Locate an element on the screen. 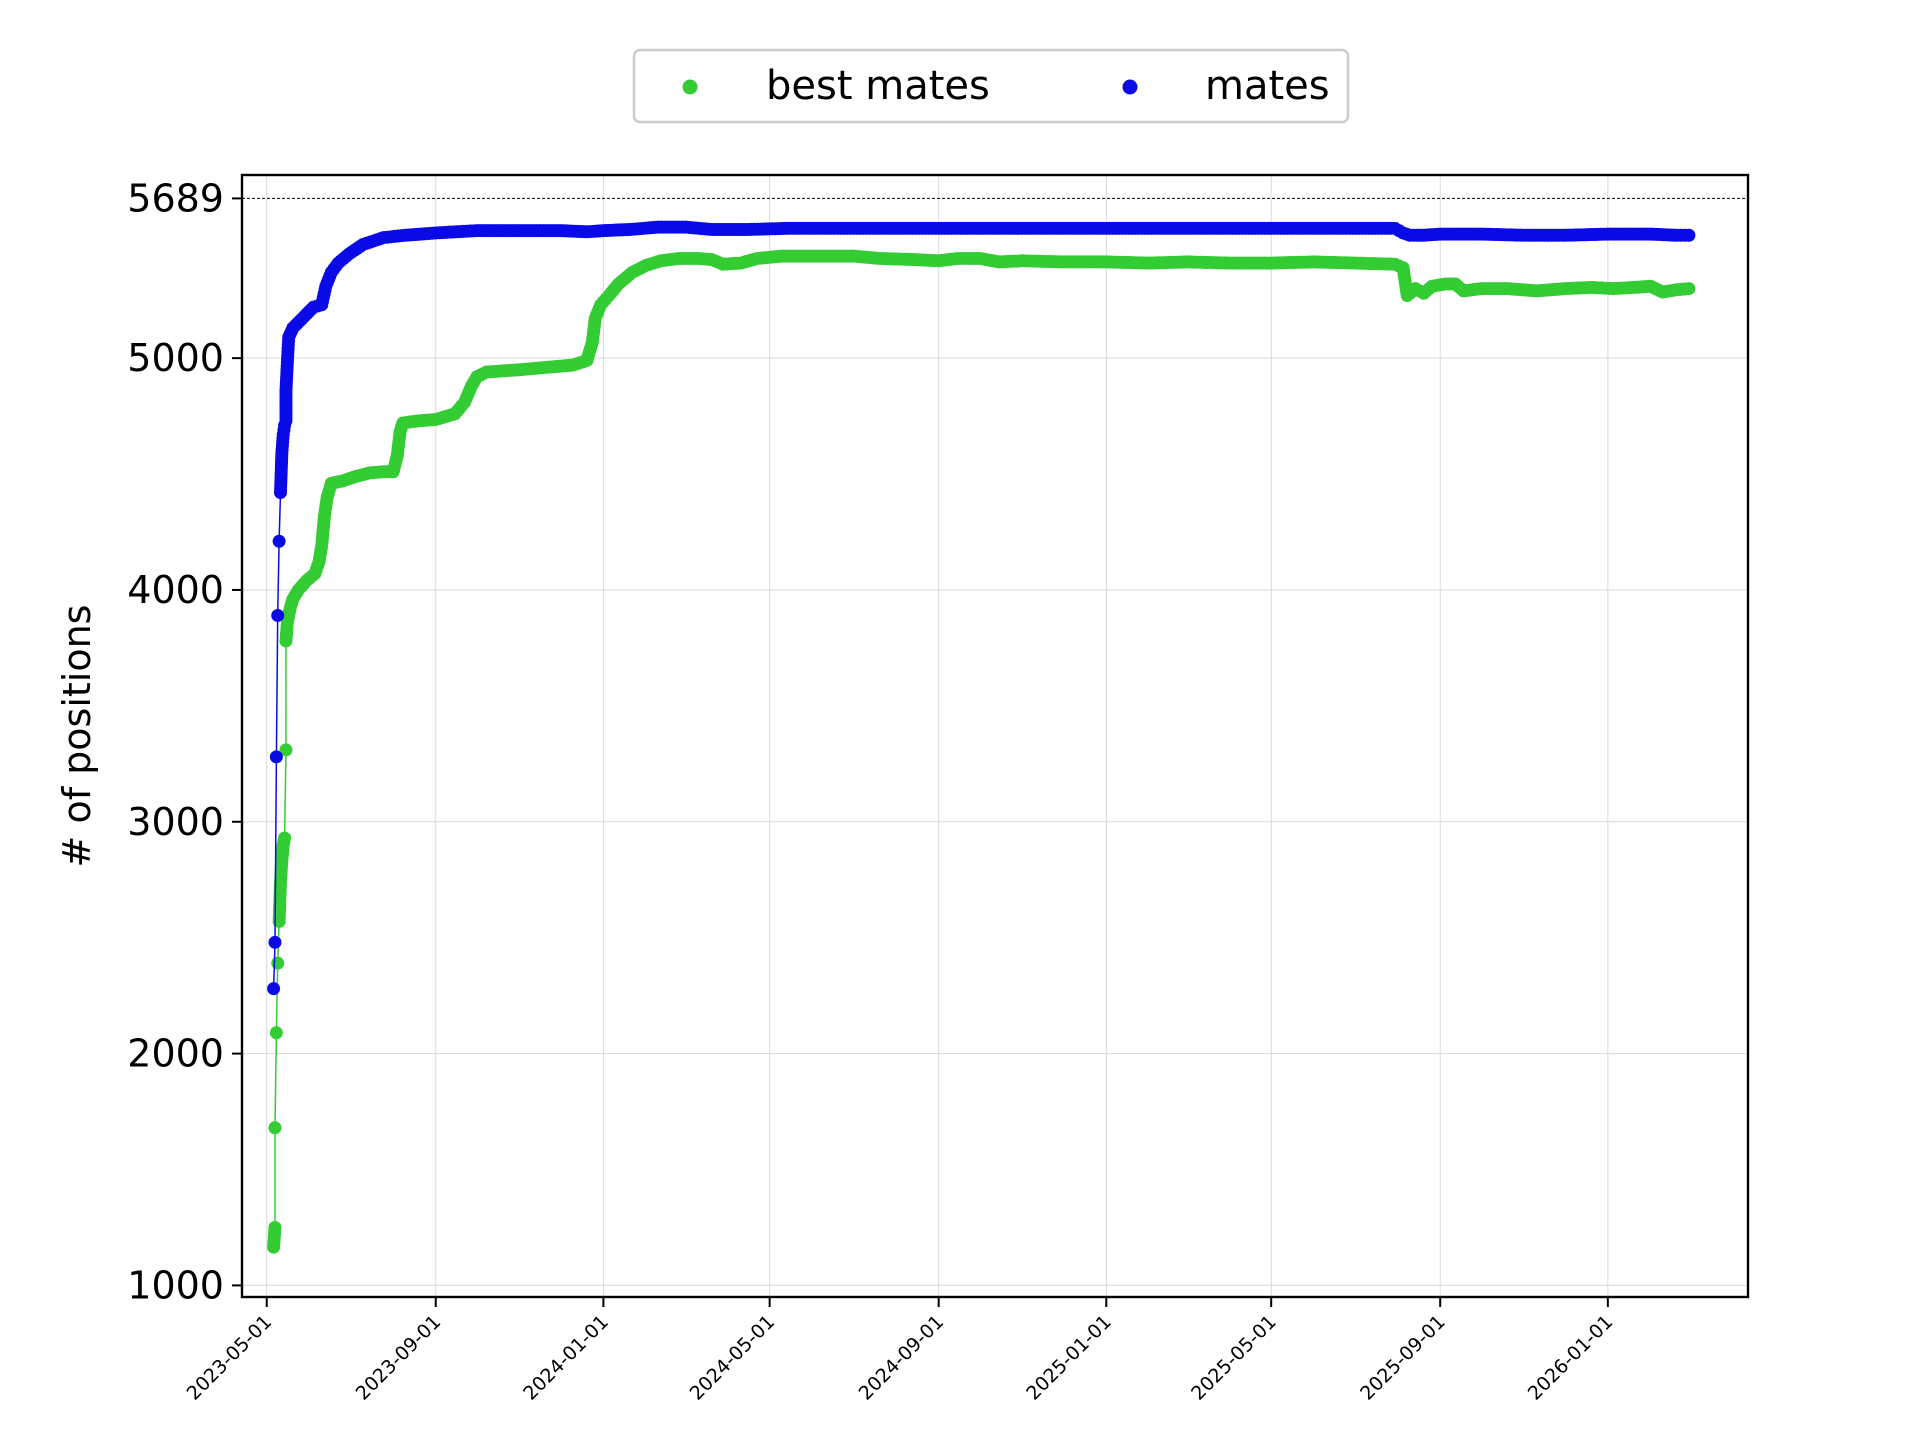  legend-label: mates is located at coordinates (1267, 86).